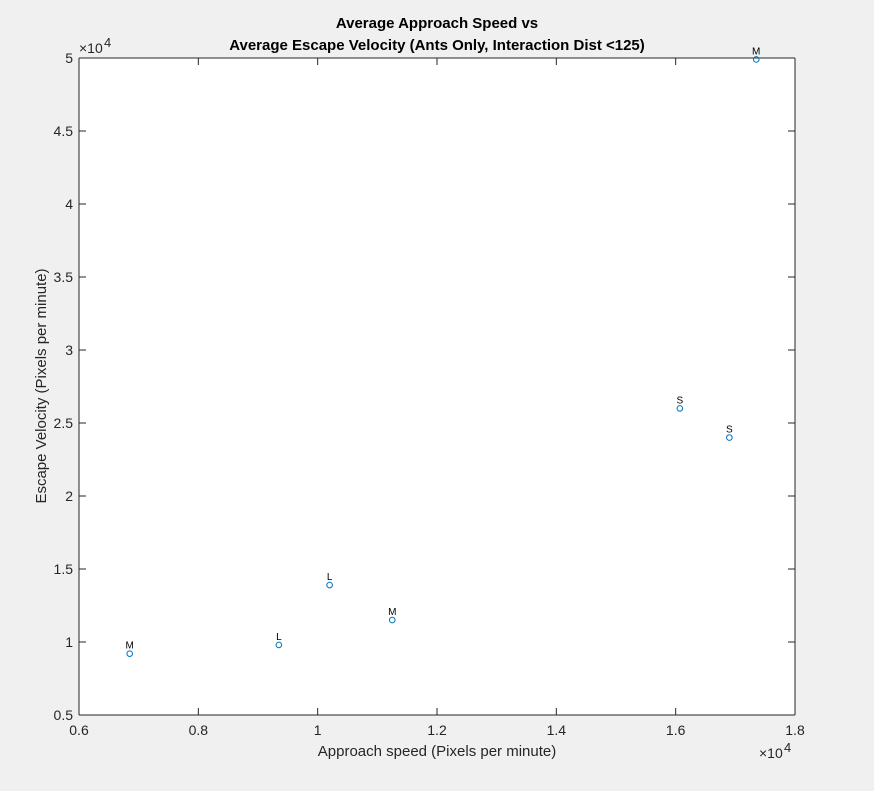 The image size is (874, 791). Describe the element at coordinates (69, 642) in the screenshot. I see `y-tick-label: 1` at that location.